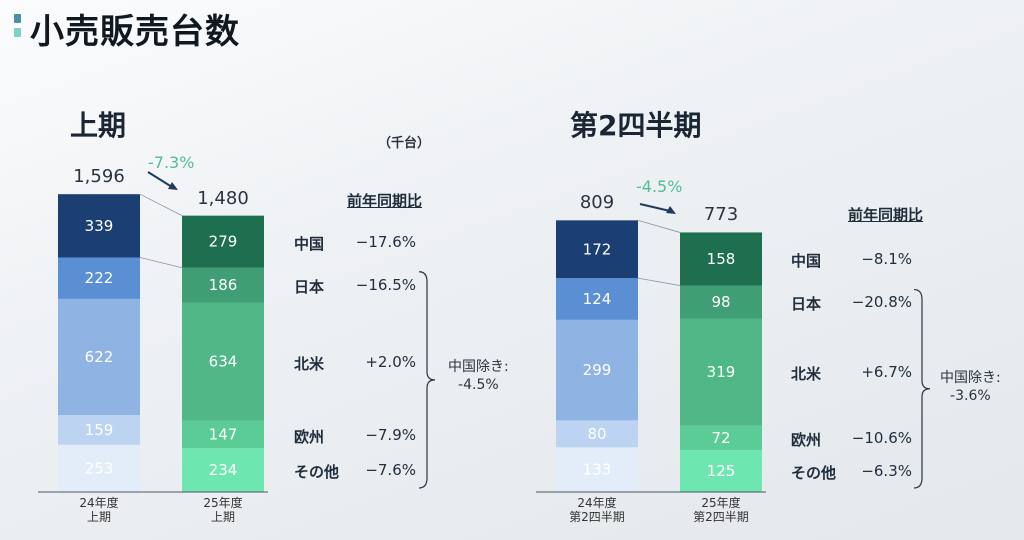 The width and height of the screenshot is (1024, 540). I want to click on data-label: 159, so click(99, 430).